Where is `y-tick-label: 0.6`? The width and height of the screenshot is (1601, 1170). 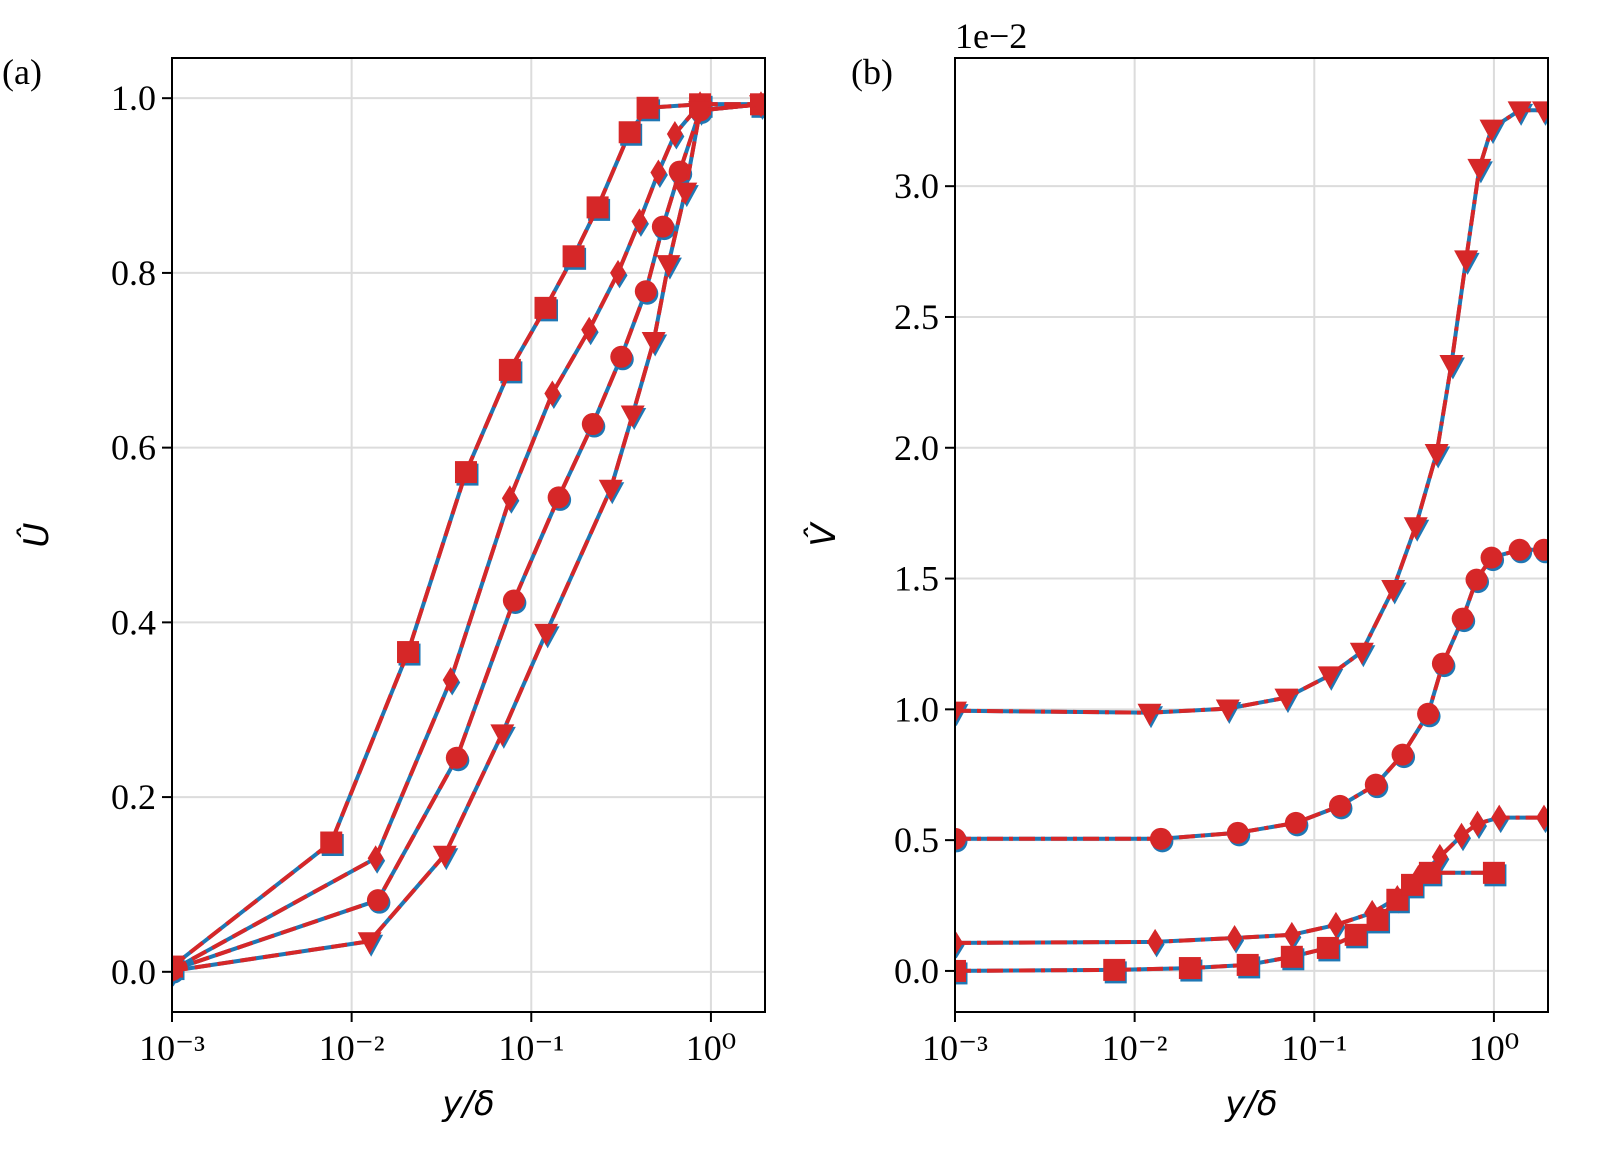
y-tick-label: 0.6 is located at coordinates (133, 448).